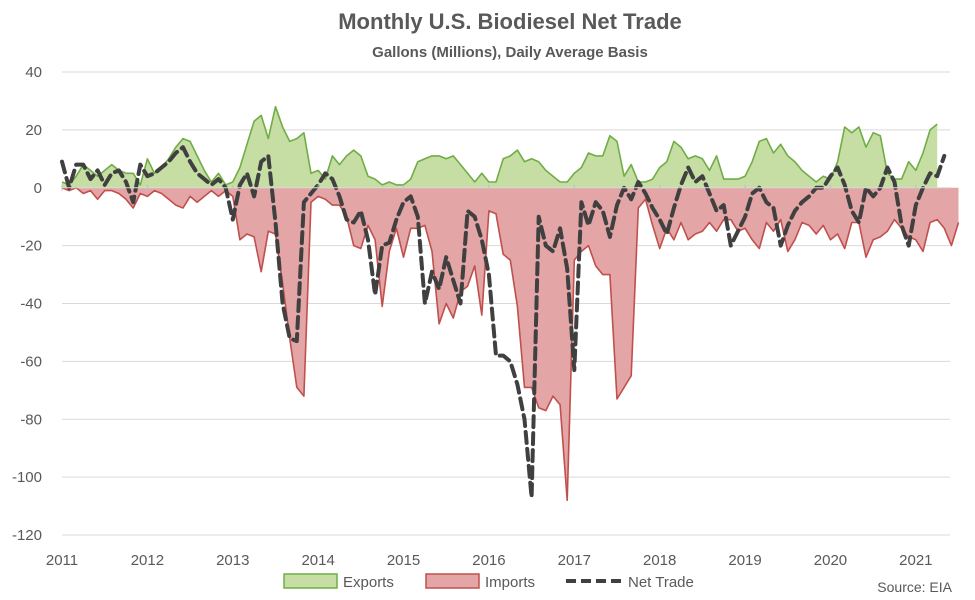 The image size is (975, 600). I want to click on y-tick-label: -60, so click(31, 361).